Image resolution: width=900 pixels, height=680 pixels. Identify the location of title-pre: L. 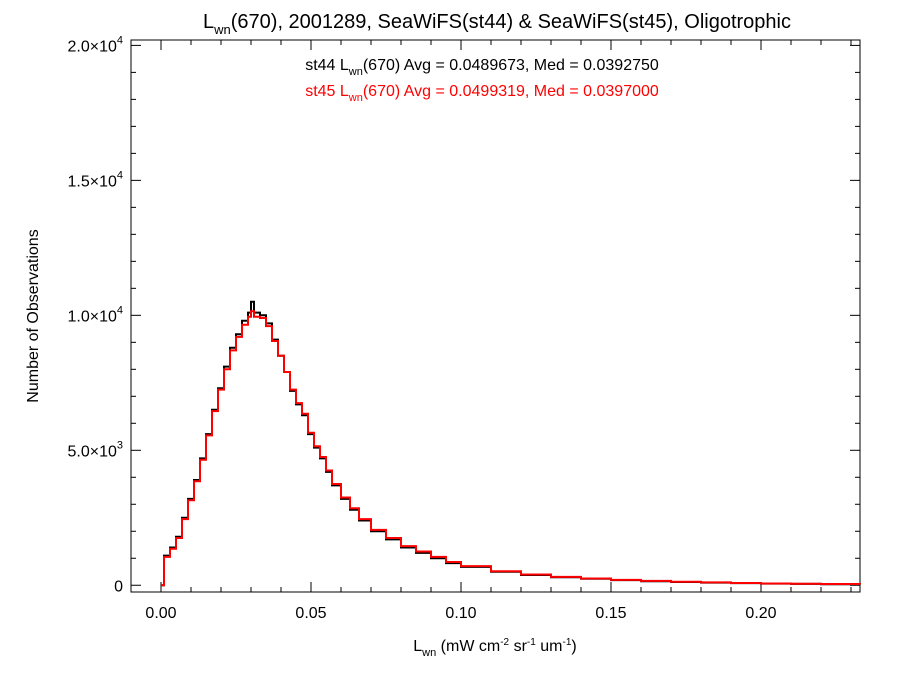
(208, 22).